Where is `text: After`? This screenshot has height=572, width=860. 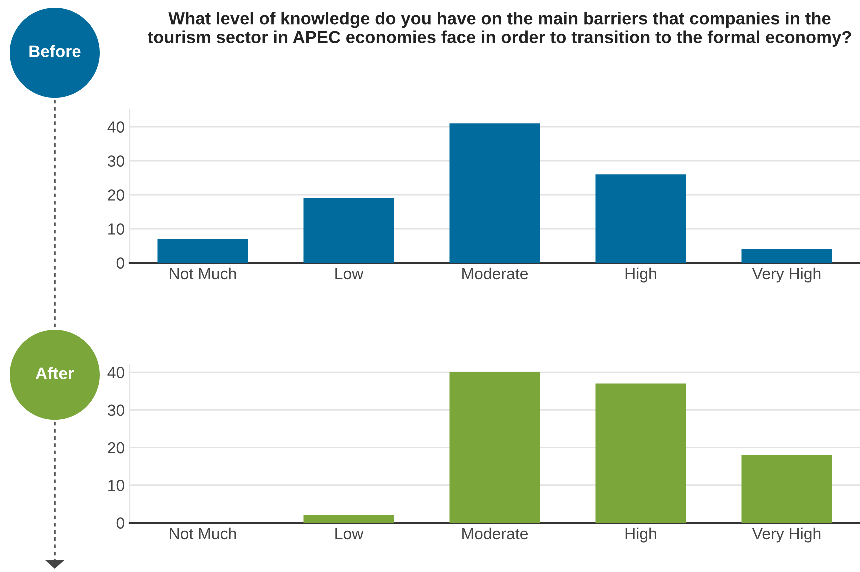
text: After is located at coordinates (55, 373).